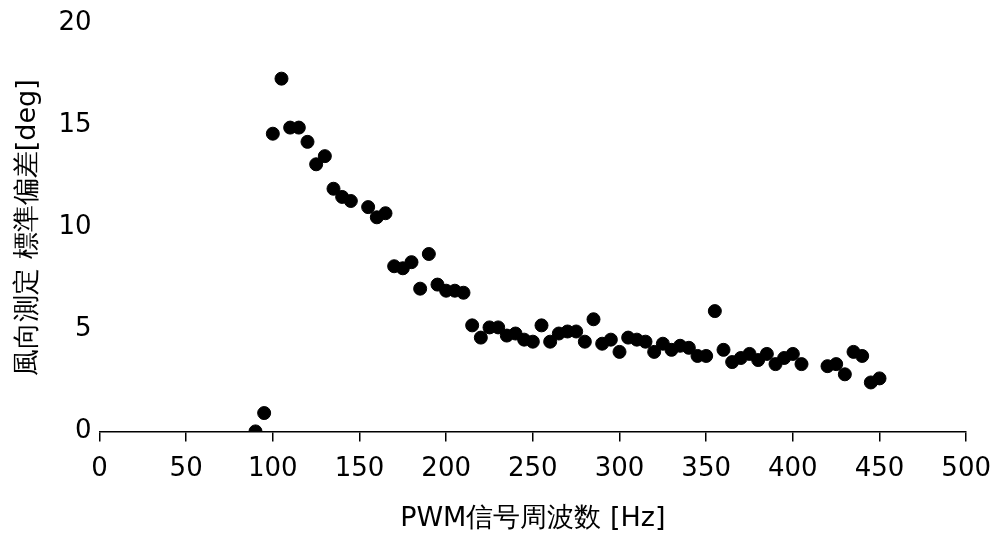  What do you see at coordinates (186, 466) in the screenshot?
I see `x-tick-label: 50` at bounding box center [186, 466].